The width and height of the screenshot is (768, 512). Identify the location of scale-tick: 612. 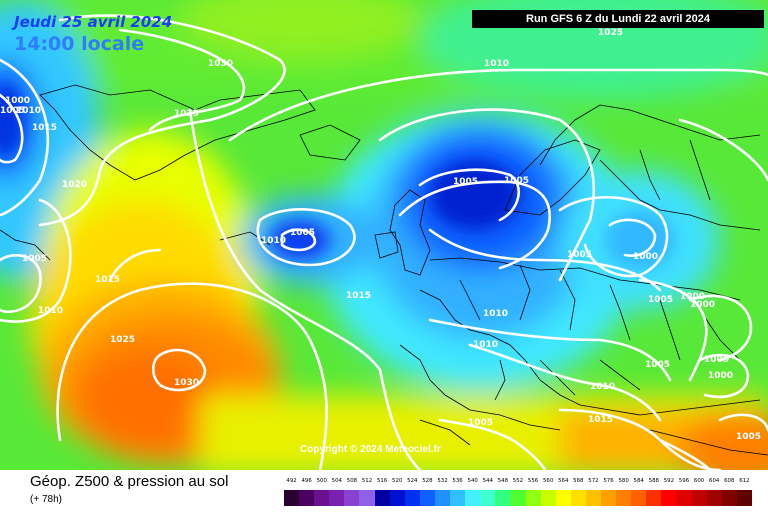
(744, 481).